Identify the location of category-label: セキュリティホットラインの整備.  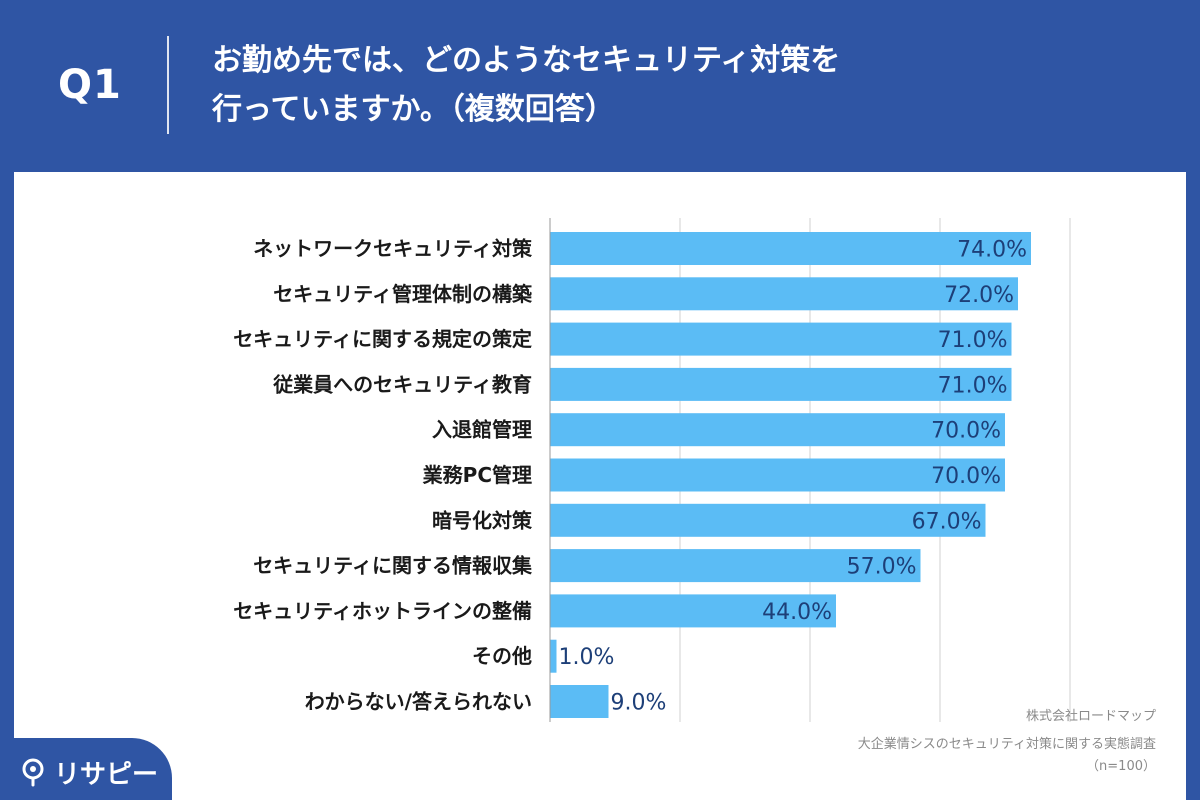
(382, 611).